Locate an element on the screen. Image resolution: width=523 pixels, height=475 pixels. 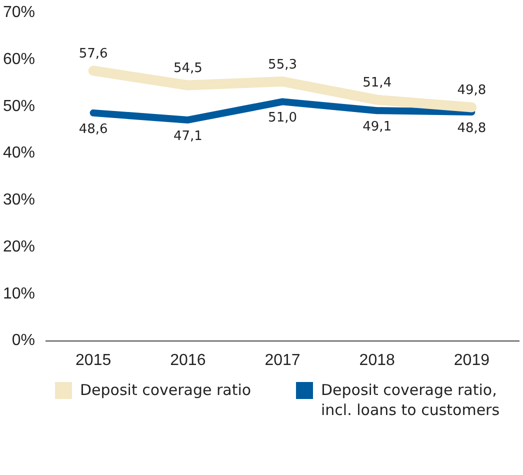
y-tick-label: 70% is located at coordinates (19, 13).